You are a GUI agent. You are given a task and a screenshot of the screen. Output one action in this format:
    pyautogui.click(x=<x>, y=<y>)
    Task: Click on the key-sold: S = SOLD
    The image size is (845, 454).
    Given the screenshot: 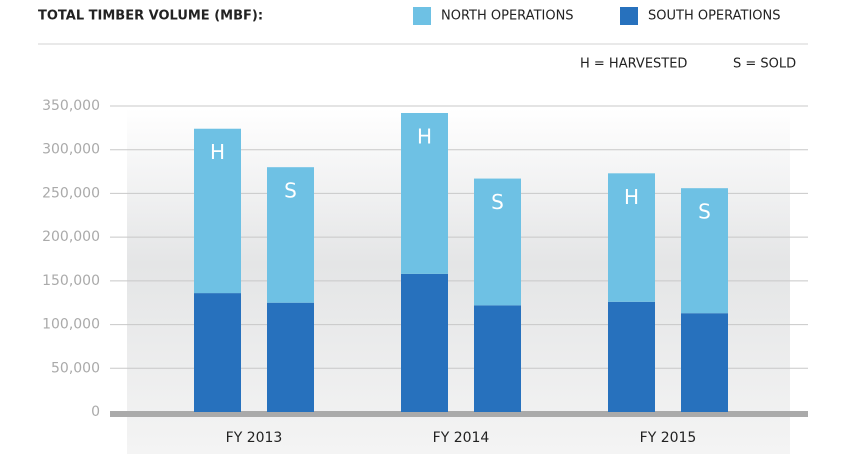 What is the action you would take?
    pyautogui.click(x=764, y=64)
    